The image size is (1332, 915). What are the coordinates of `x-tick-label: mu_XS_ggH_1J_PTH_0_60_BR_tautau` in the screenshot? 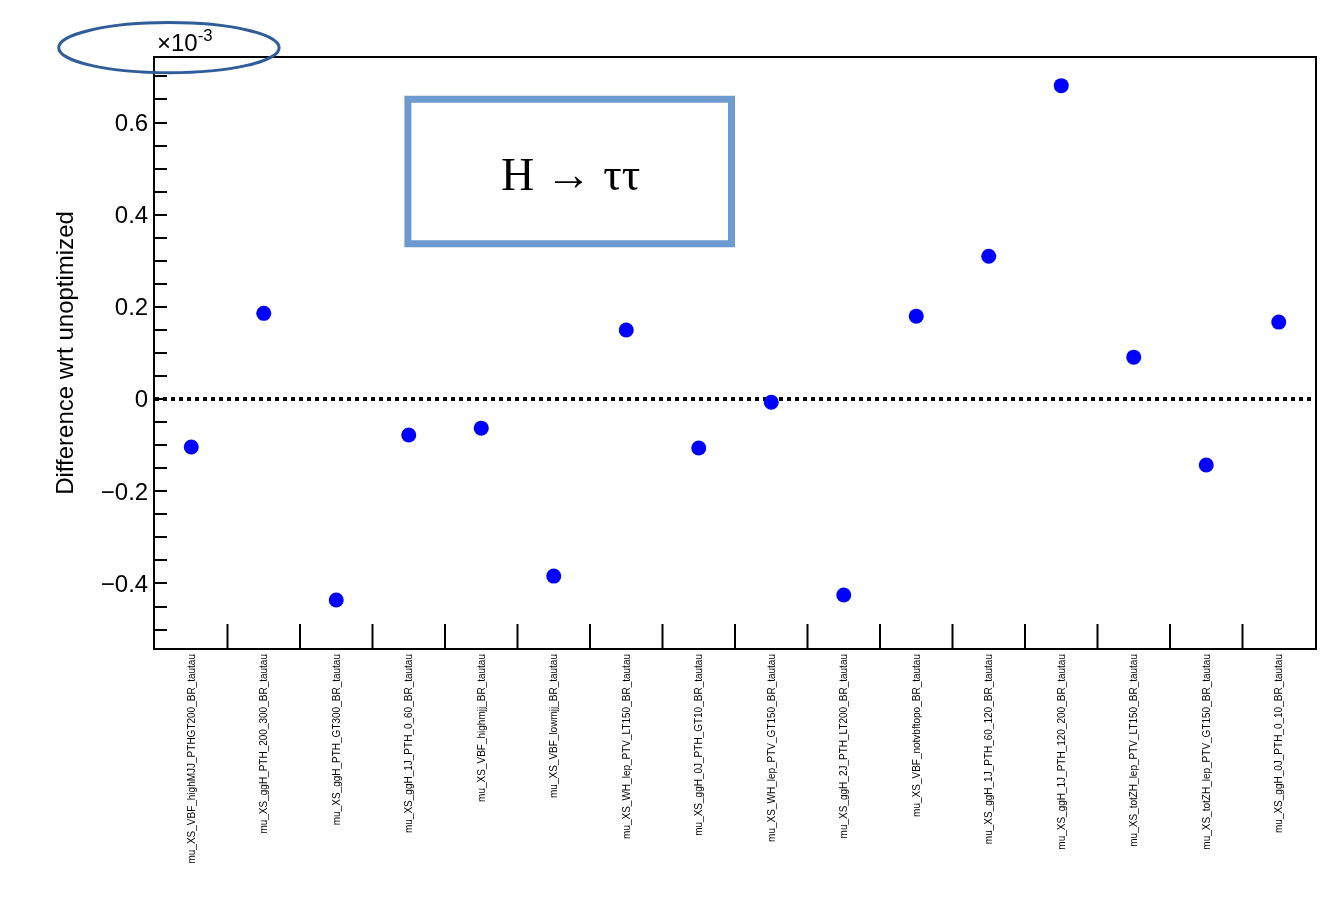 It's located at (408, 744).